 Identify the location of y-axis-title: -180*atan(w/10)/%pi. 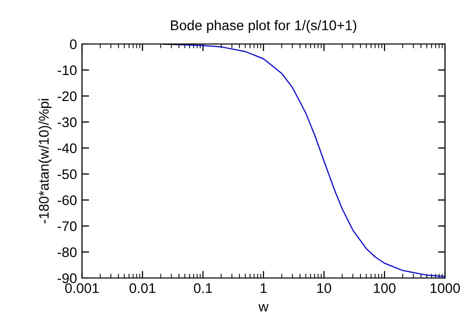
(45, 161).